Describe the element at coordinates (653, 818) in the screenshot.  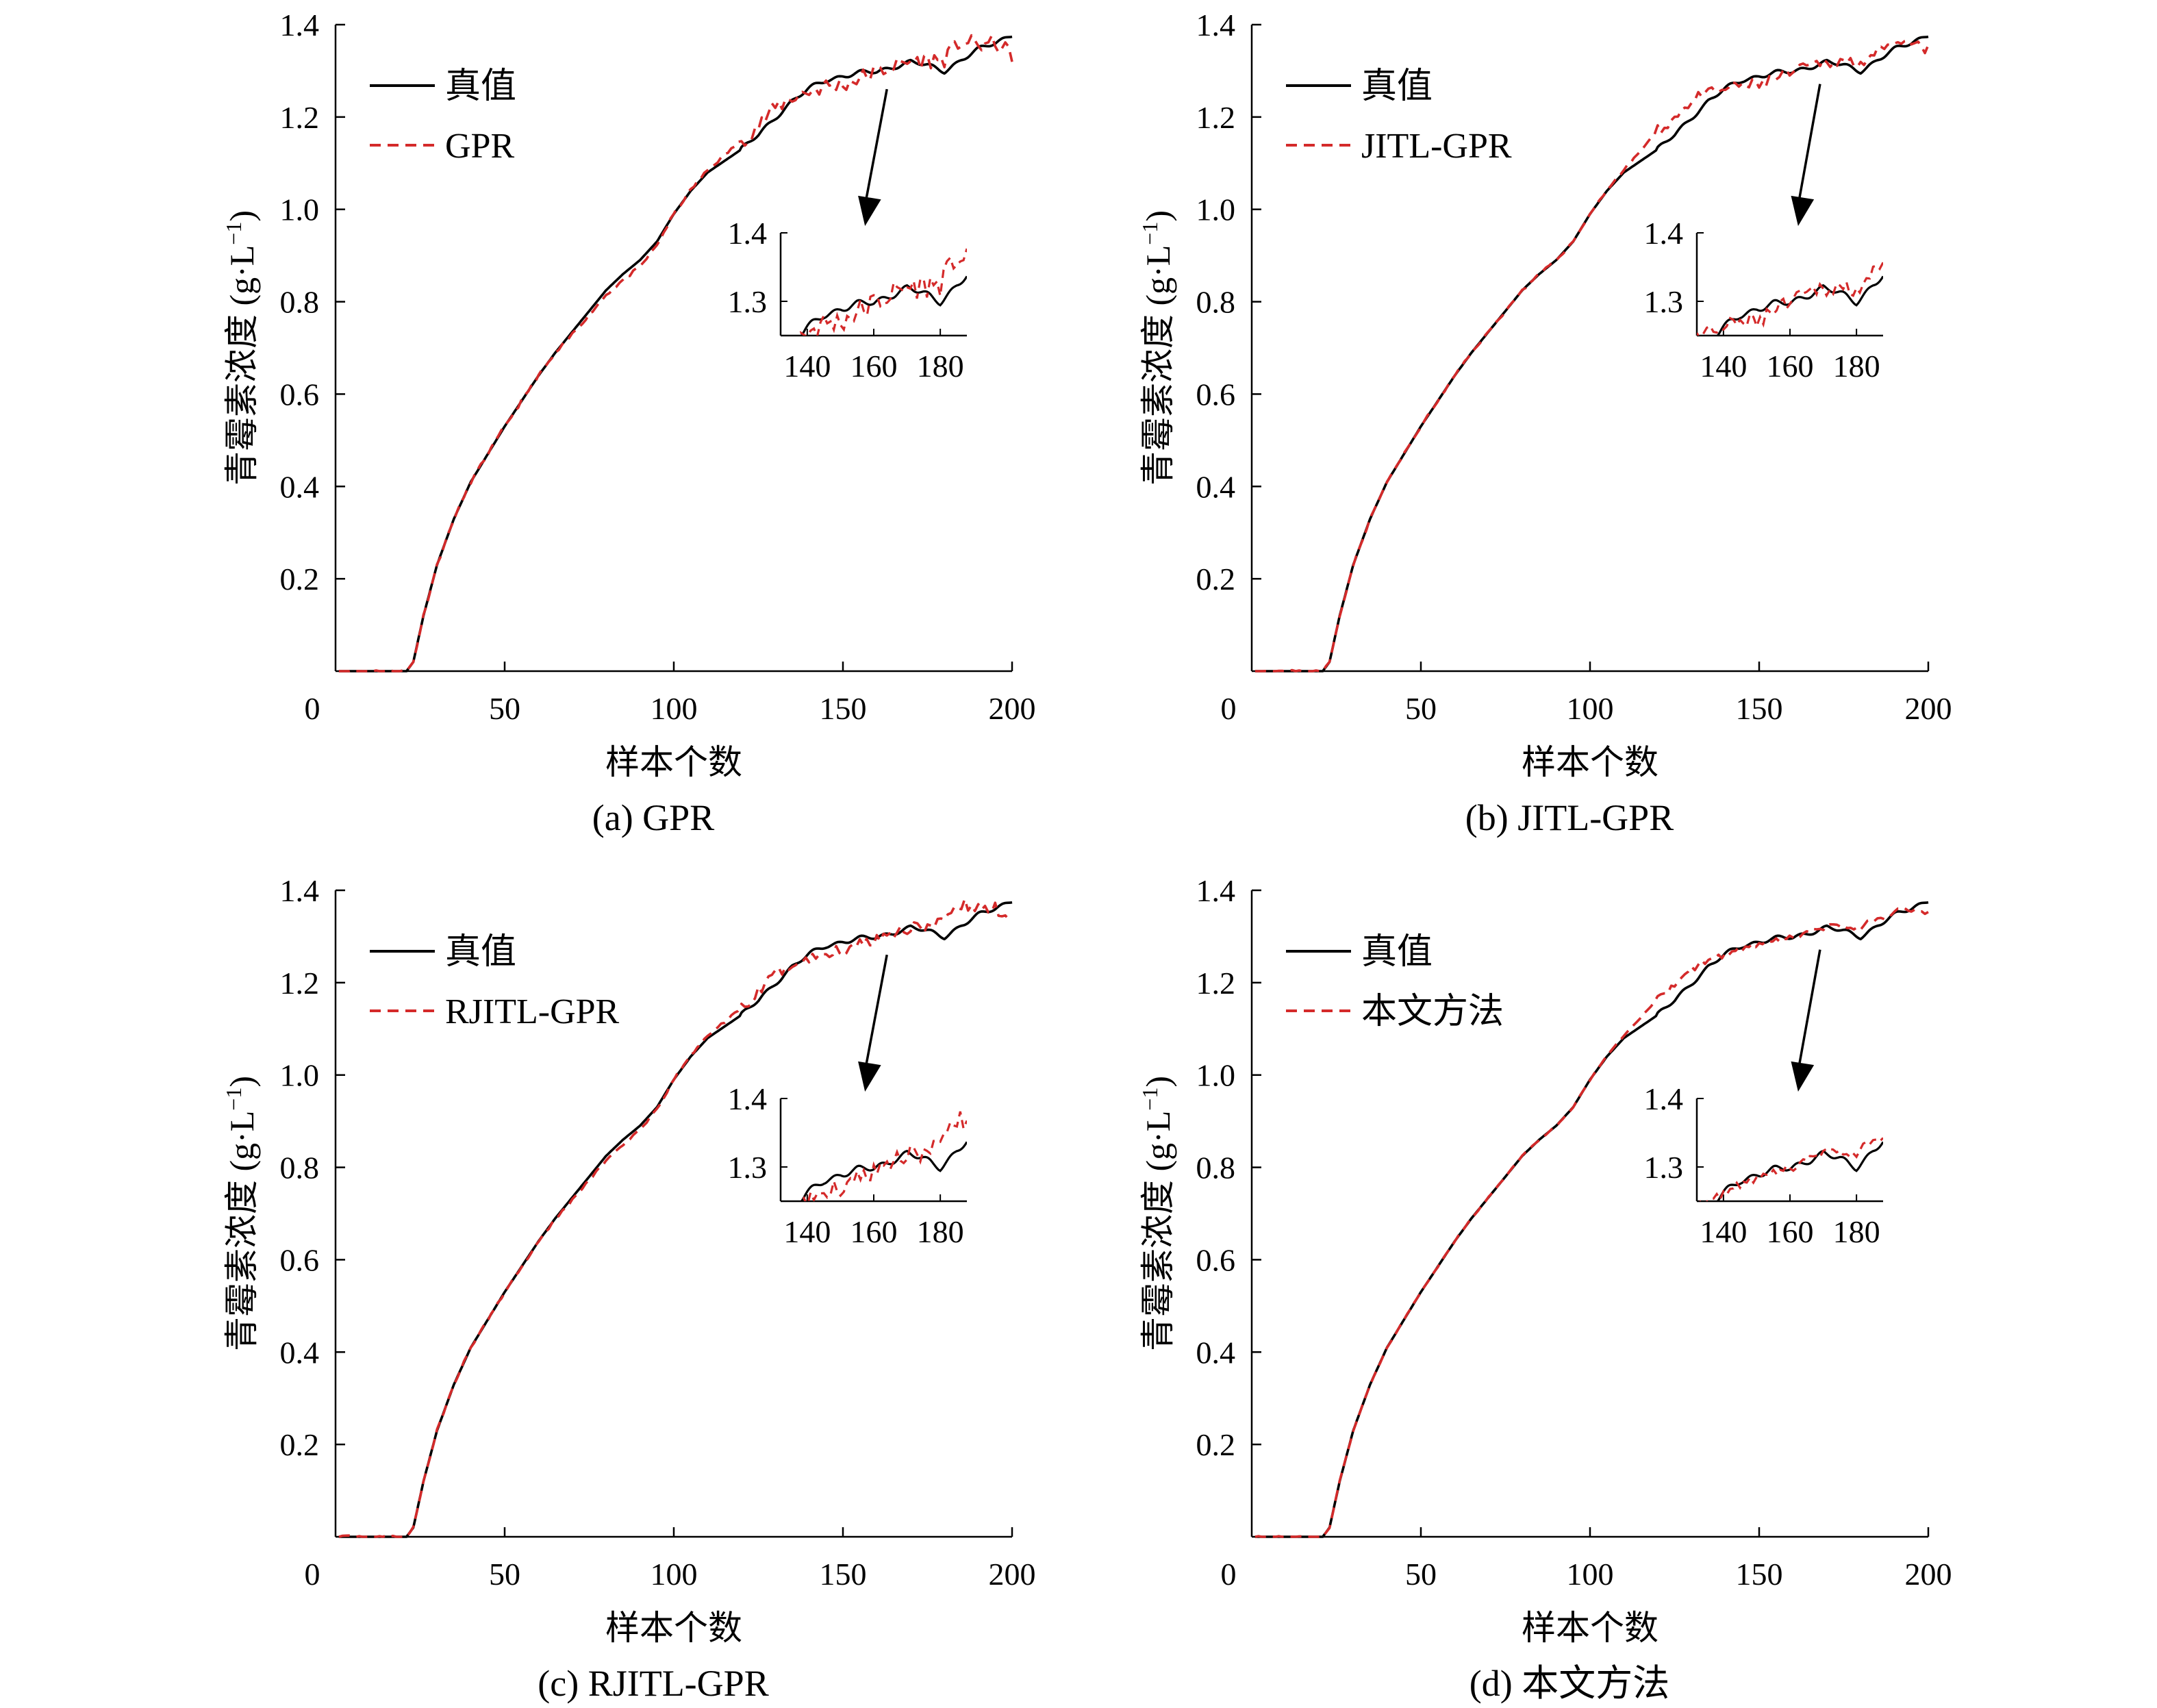
I see `panel-caption: (a) GPR` at that location.